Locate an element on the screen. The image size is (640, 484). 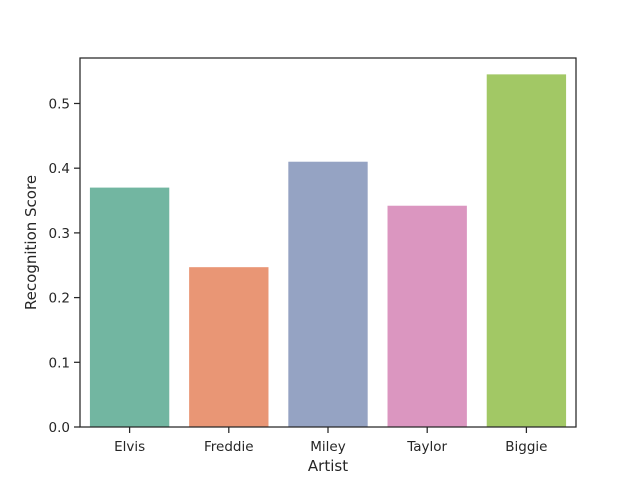
y-tick-label: 0.3 is located at coordinates (59, 234).